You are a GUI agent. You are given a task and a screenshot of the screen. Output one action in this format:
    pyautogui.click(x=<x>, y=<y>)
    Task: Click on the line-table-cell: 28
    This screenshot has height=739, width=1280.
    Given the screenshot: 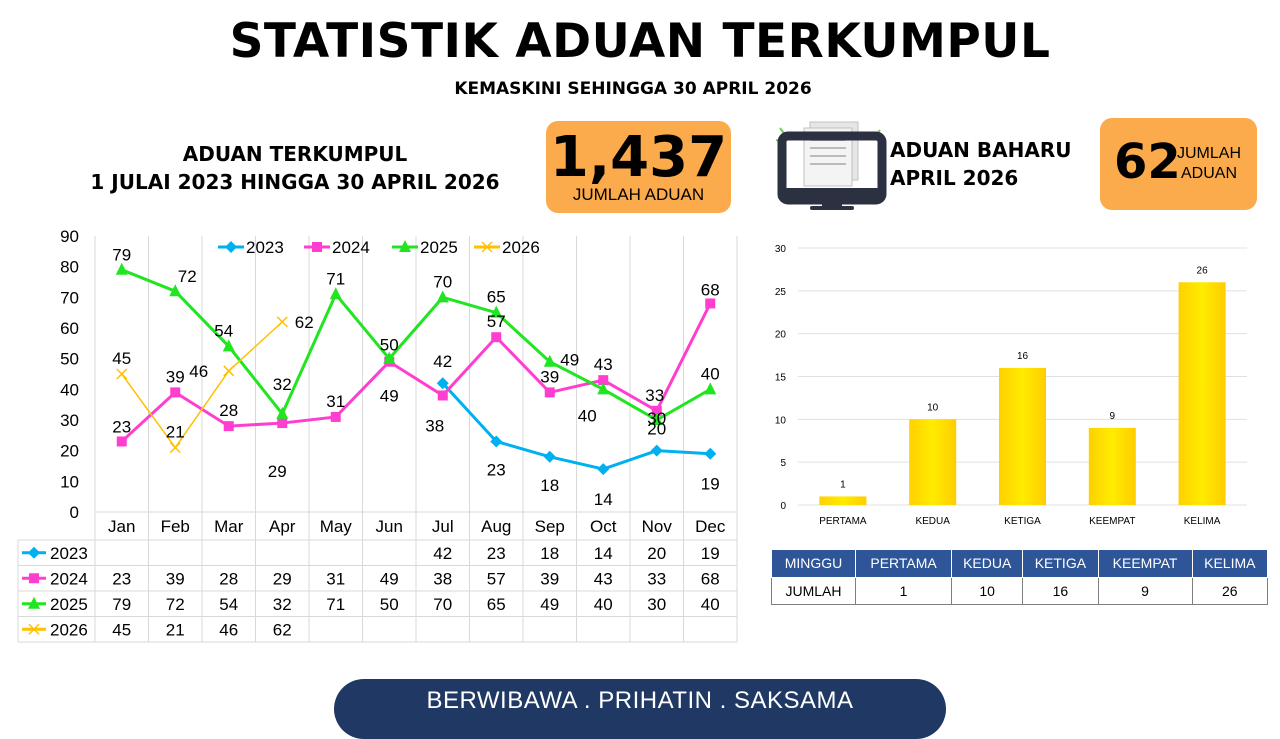 What is the action you would take?
    pyautogui.click(x=228, y=578)
    